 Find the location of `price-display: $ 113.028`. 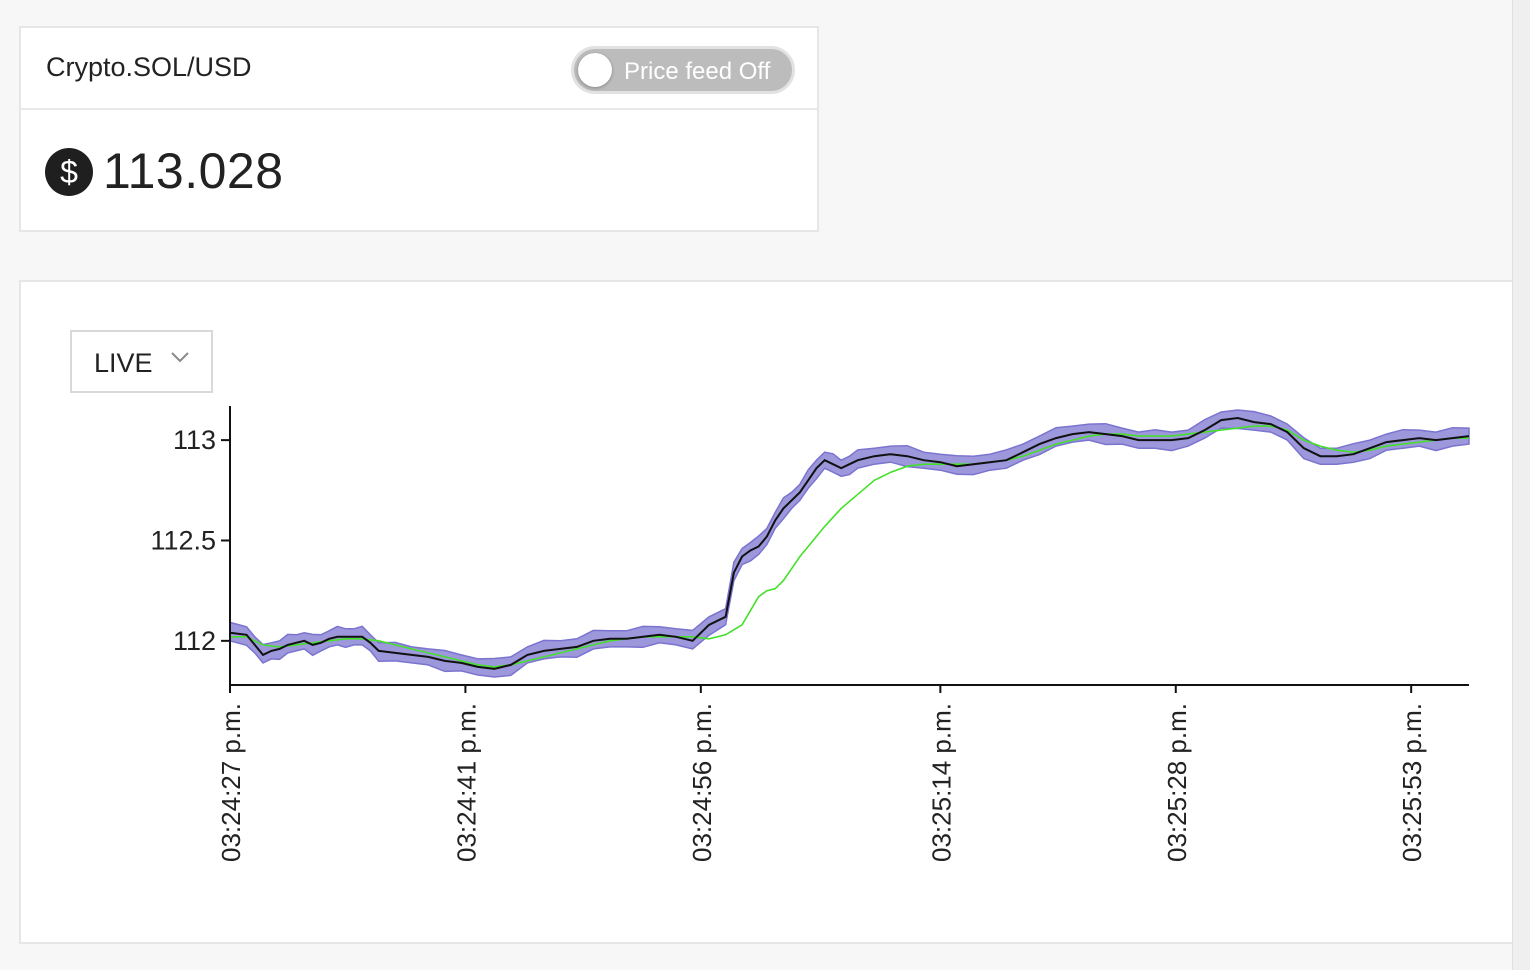

price-display: $ 113.028 is located at coordinates (419, 170).